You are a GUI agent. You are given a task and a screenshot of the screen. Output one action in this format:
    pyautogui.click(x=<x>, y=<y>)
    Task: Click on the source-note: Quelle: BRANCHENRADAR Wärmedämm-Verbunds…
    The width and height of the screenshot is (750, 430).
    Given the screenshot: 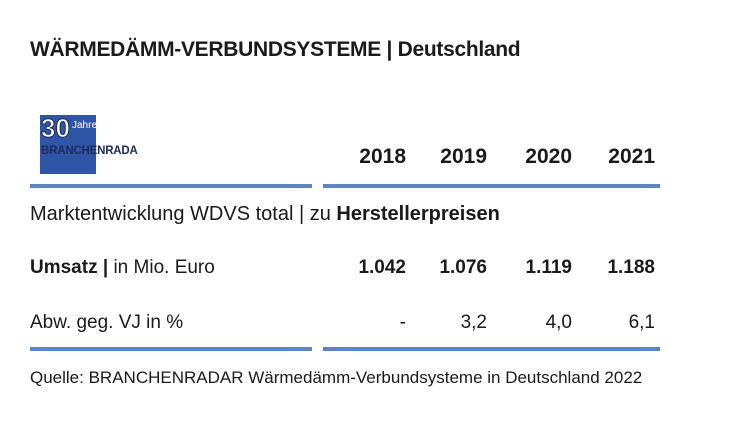 What is the action you would take?
    pyautogui.click(x=336, y=377)
    